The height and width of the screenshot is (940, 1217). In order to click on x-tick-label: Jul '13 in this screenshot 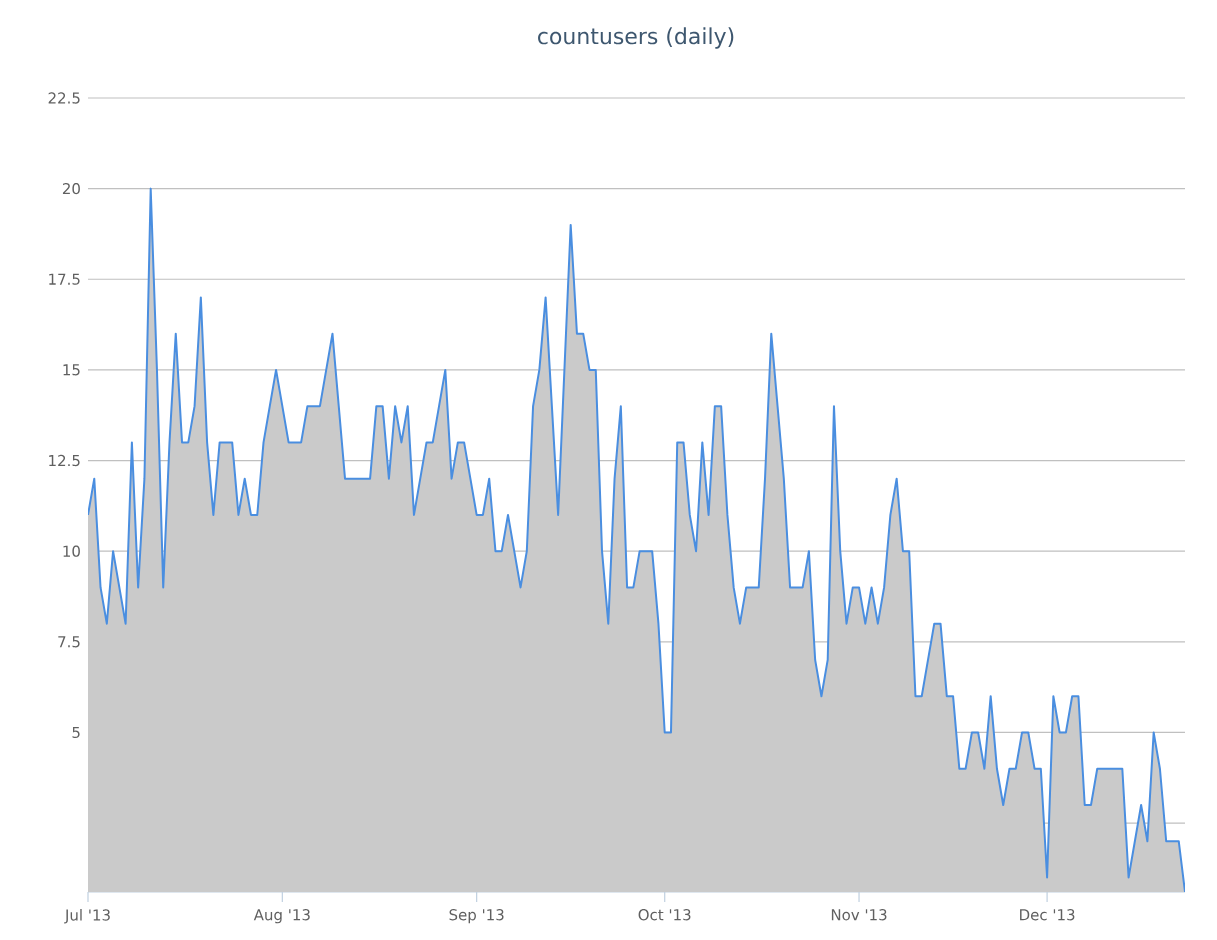, I will do `click(87, 916)`.